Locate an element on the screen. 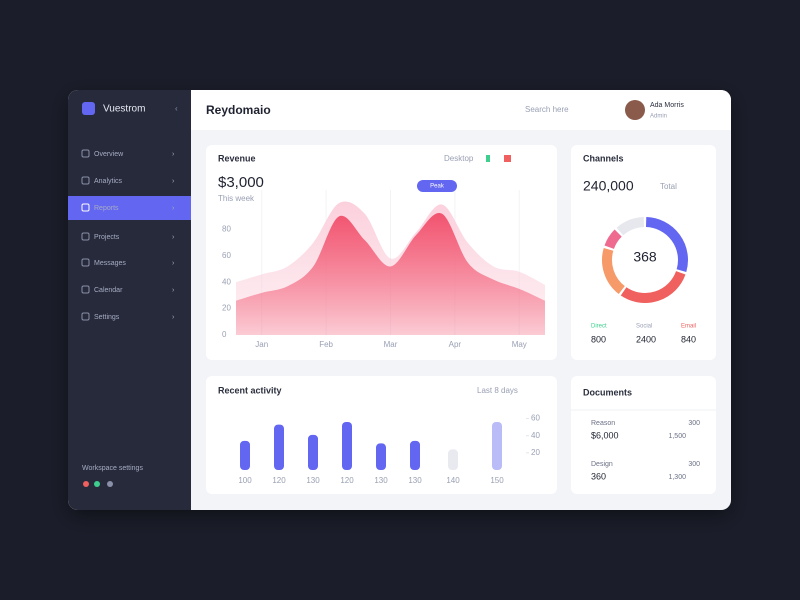  card-title: Recent activity is located at coordinates (250, 390).